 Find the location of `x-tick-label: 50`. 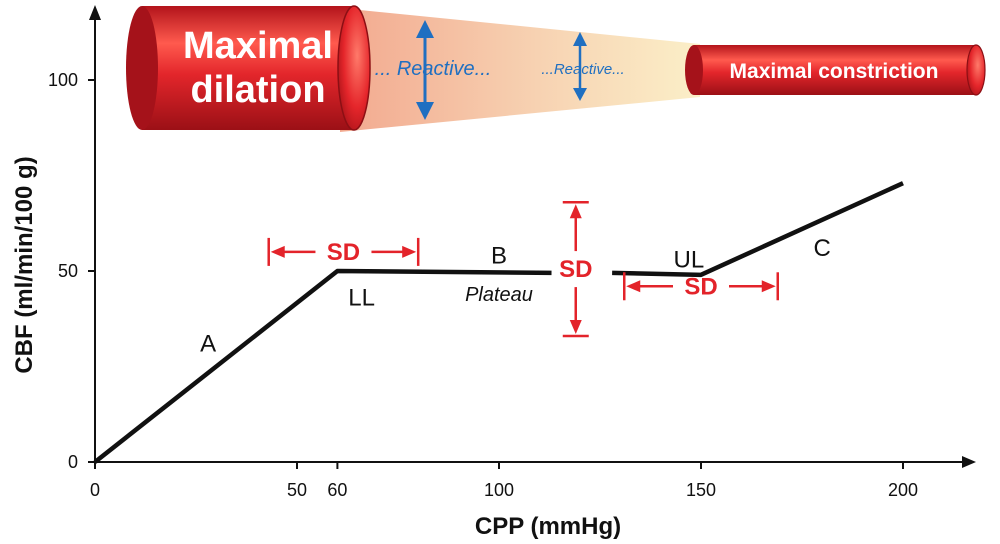

x-tick-label: 50 is located at coordinates (297, 490).